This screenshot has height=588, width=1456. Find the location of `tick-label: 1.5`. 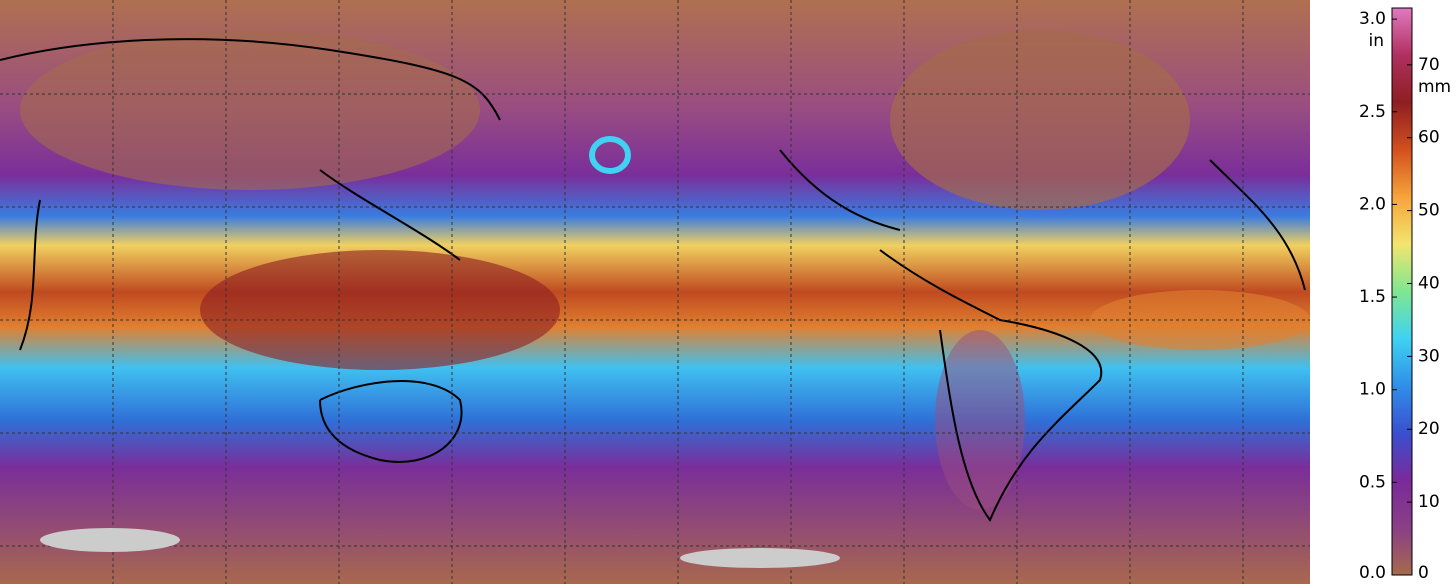

tick-label: 1.5 is located at coordinates (1372, 297).